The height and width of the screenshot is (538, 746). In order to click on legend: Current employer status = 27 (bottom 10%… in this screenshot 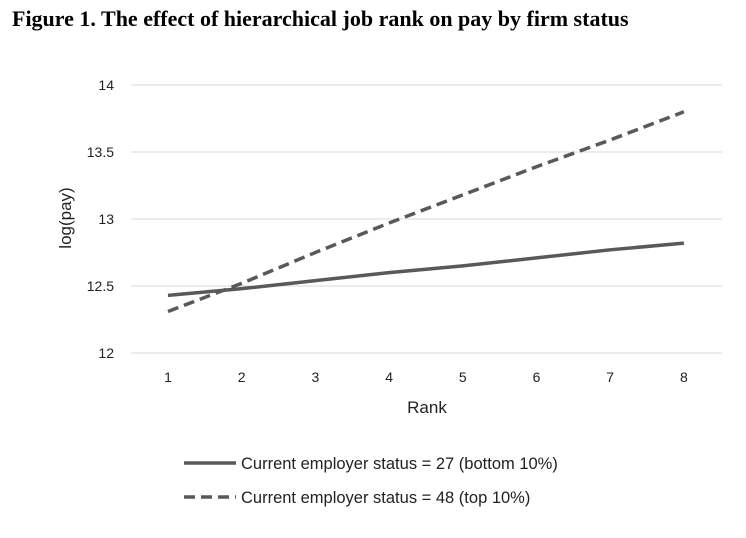, I will do `click(371, 481)`.